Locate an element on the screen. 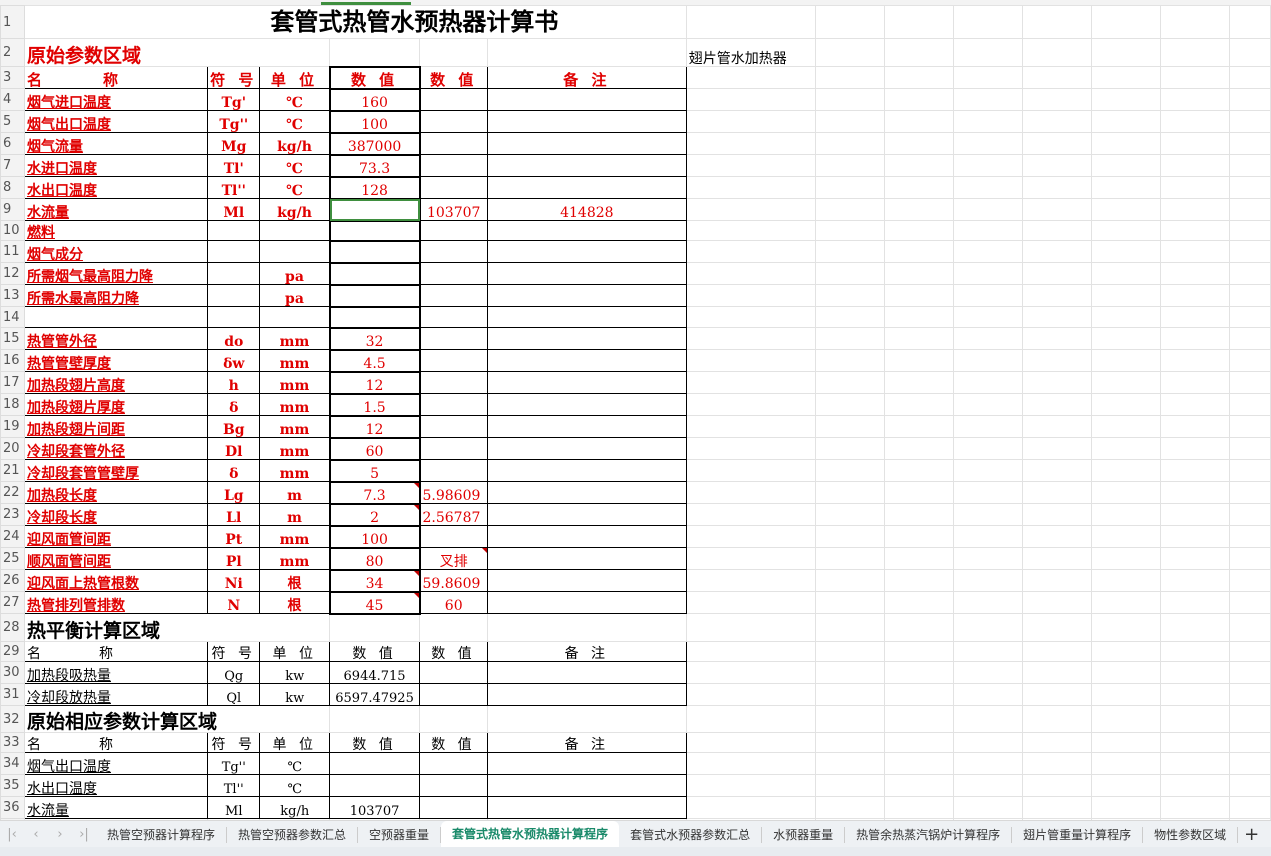 Image resolution: width=1271 pixels, height=856 pixels. section-title-heat-balance: 热平衡计算区域 is located at coordinates (177, 627).